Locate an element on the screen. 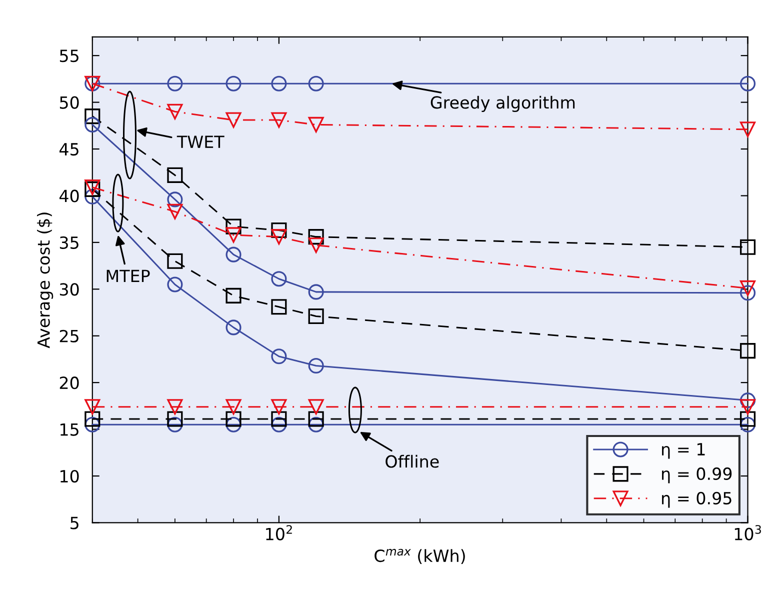 Image resolution: width=783 pixels, height=595 pixels. y-tick-label: 40 is located at coordinates (69, 196).